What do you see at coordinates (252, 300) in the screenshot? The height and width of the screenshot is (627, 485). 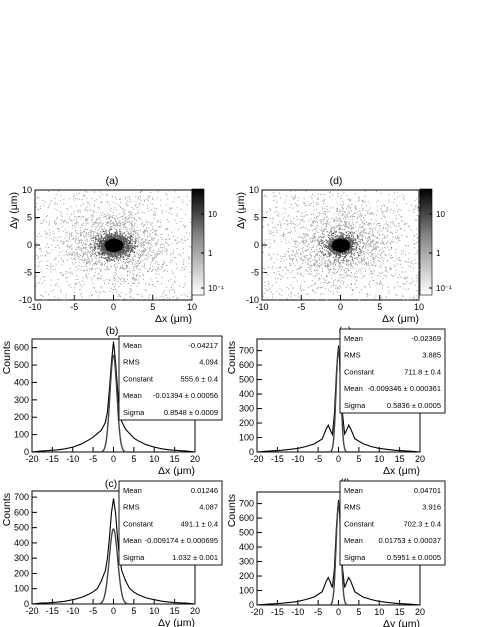 I see `y-tick-label: -10` at bounding box center [252, 300].